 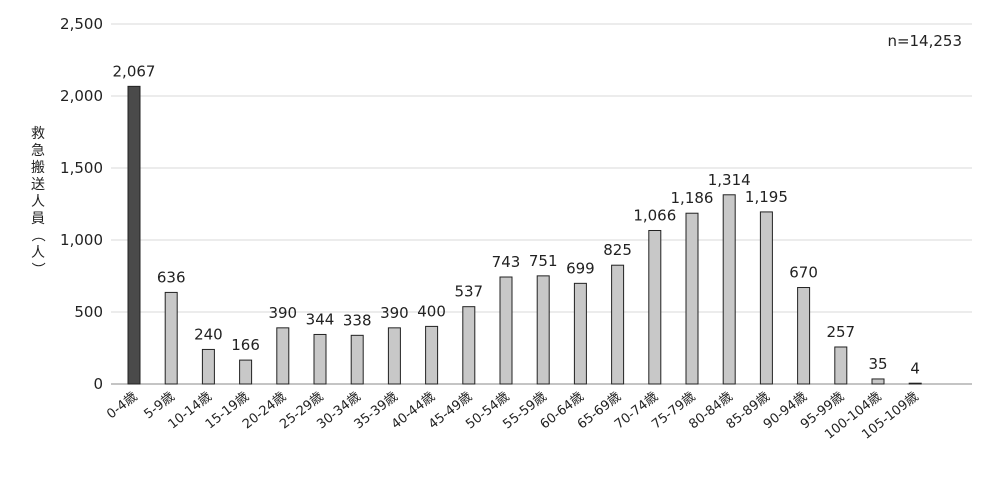 What do you see at coordinates (171, 338) in the screenshot?
I see `bar-5-9歳` at bounding box center [171, 338].